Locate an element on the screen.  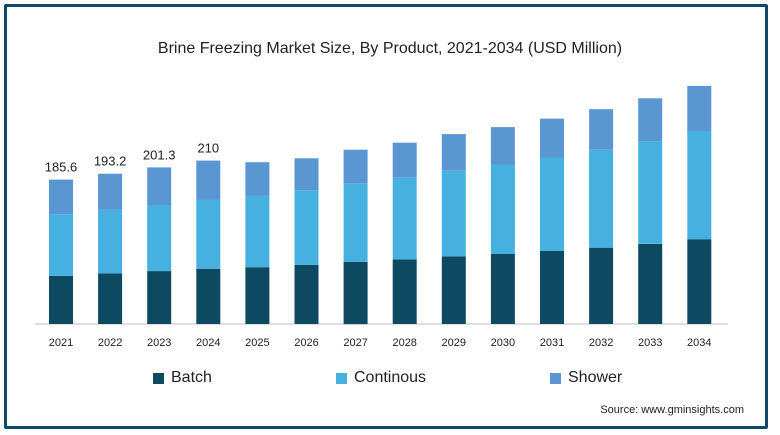
legend-swatch-batch is located at coordinates (158, 378).